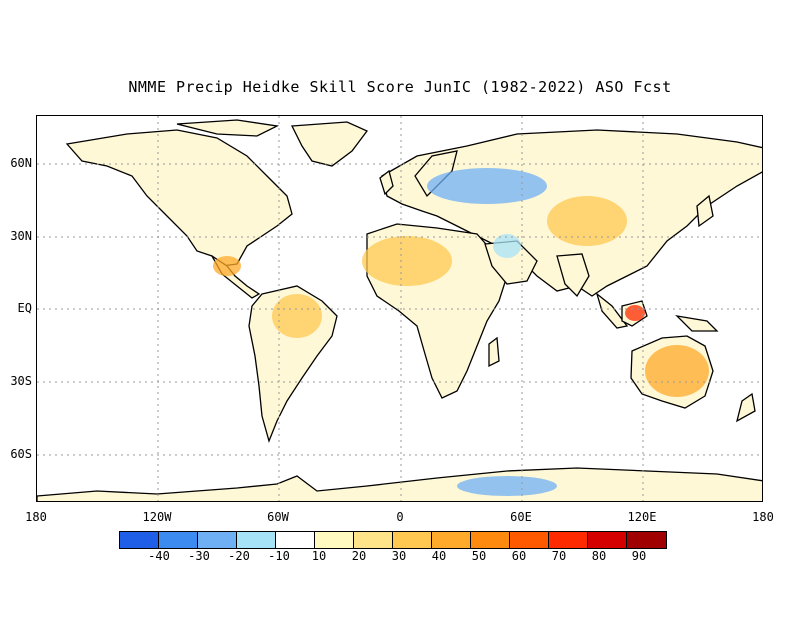 This screenshot has width=800, height=618. I want to click on colorbar, so click(393, 540).